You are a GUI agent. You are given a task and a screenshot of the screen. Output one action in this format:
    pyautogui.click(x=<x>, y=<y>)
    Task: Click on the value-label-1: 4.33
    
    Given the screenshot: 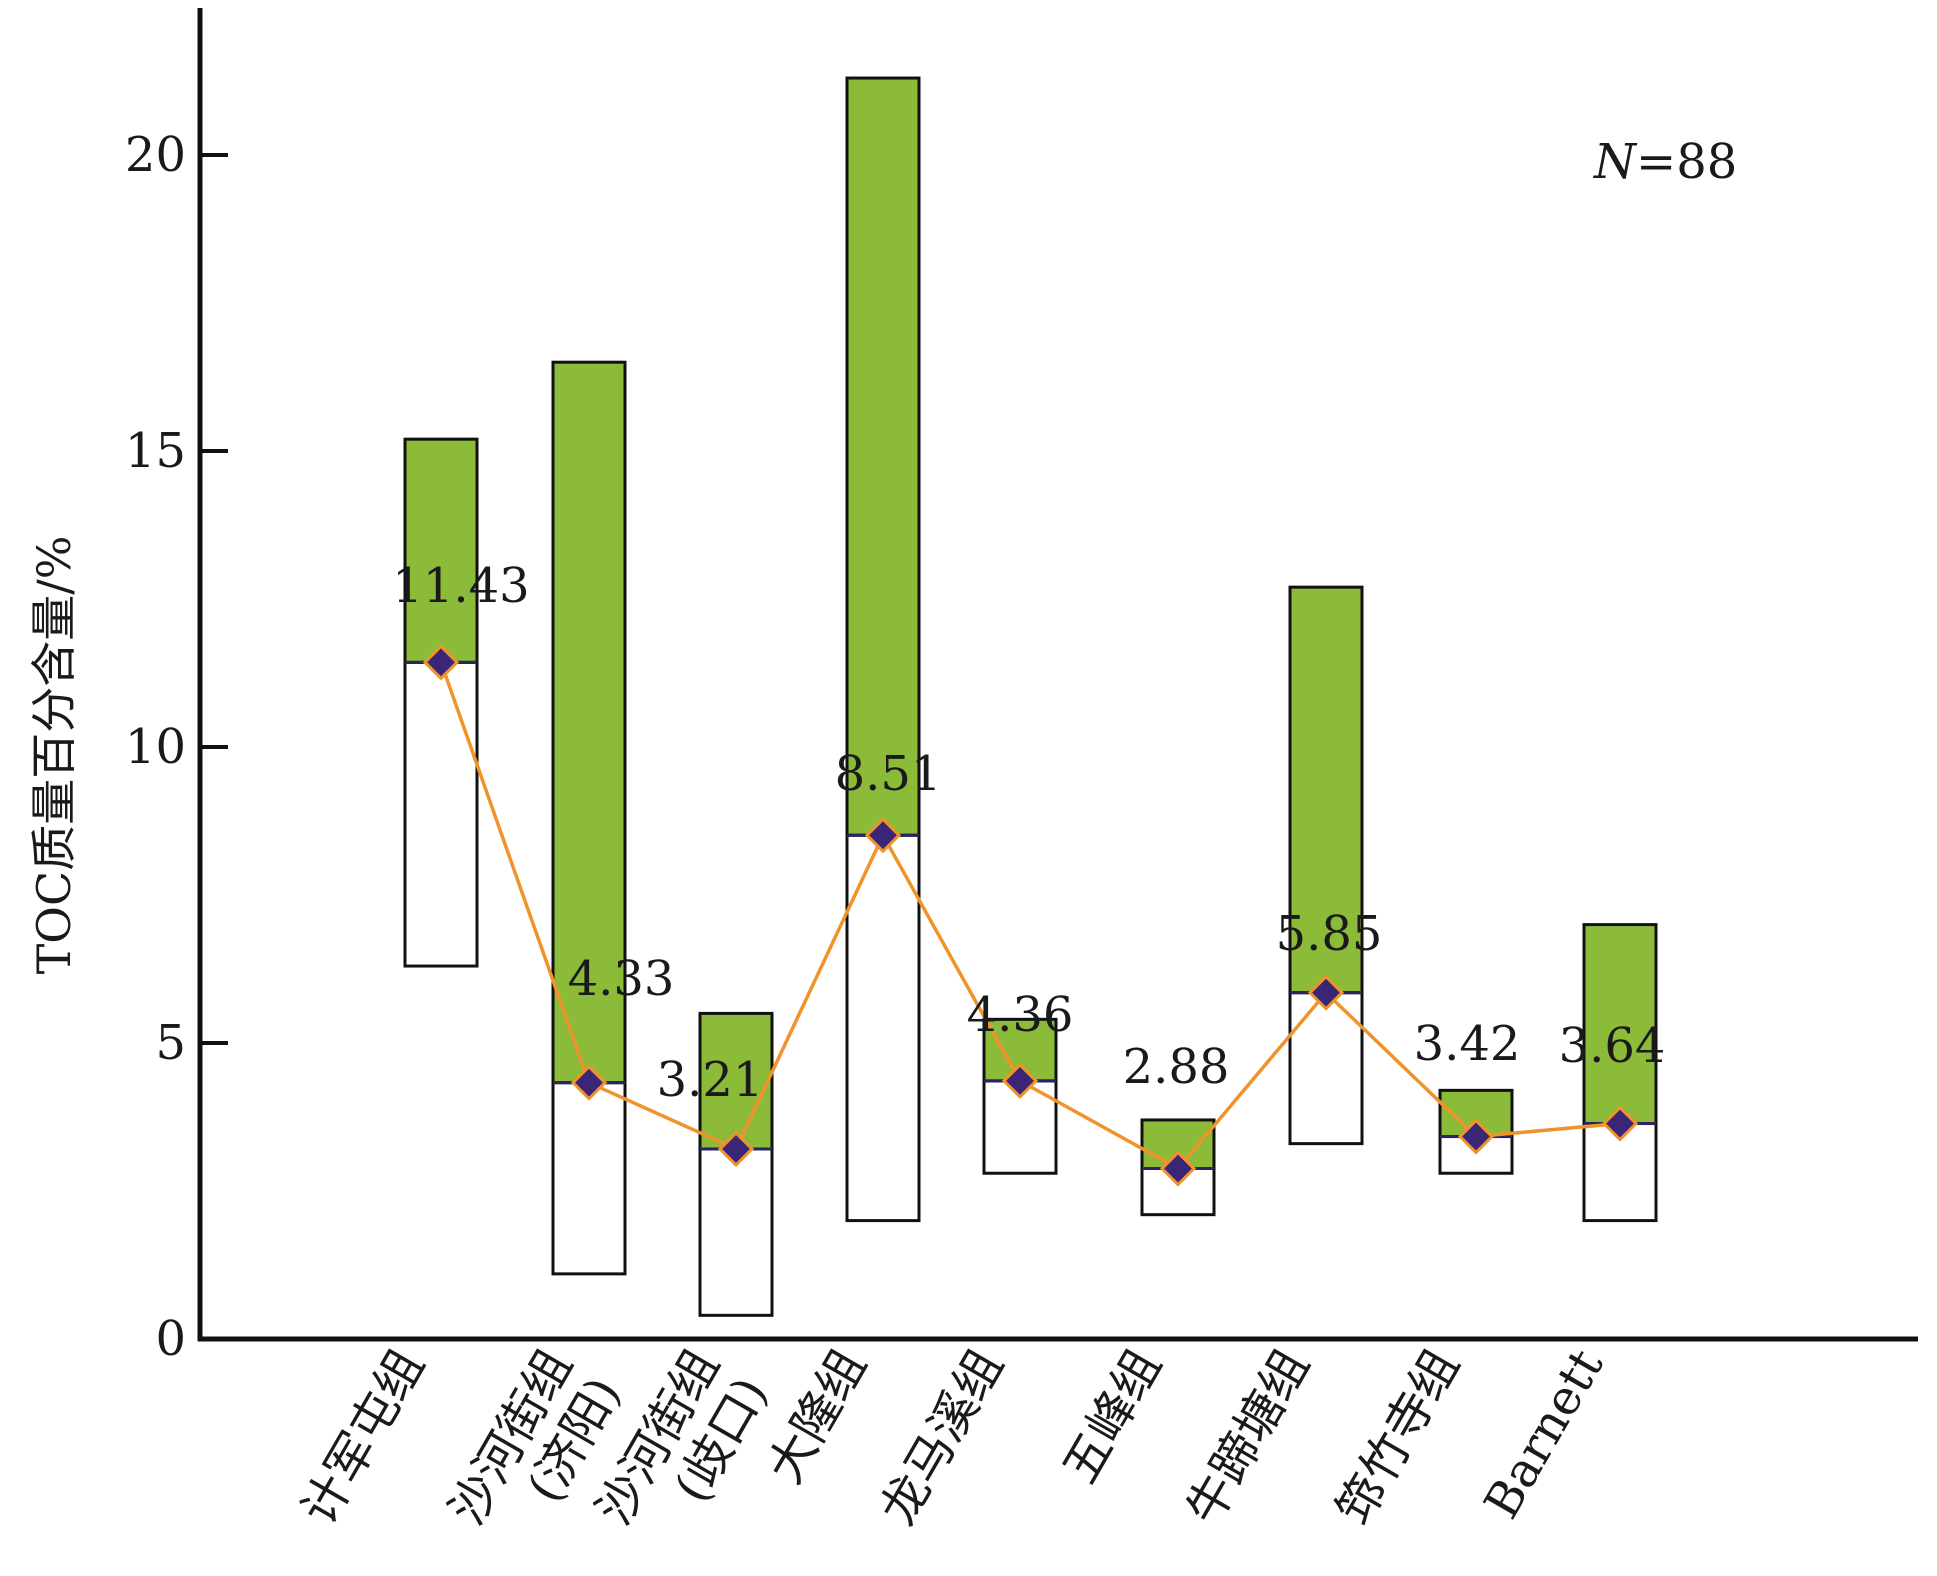 What is the action you would take?
    pyautogui.click(x=621, y=979)
    